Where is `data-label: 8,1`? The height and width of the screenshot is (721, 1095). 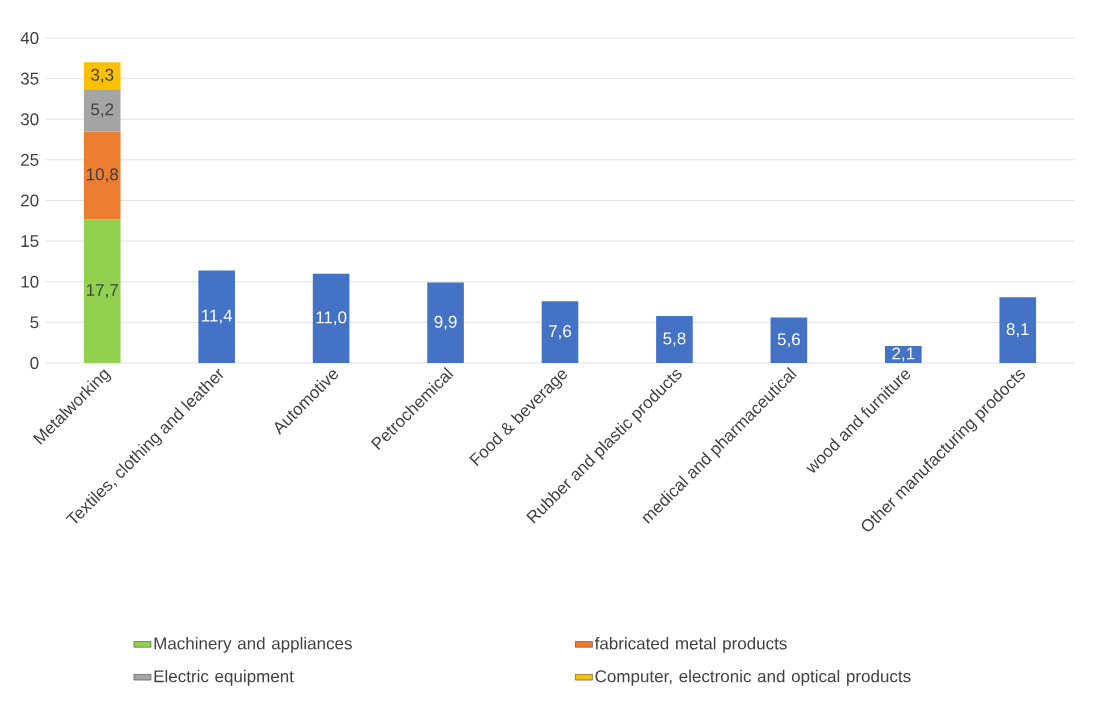 data-label: 8,1 is located at coordinates (1017, 330).